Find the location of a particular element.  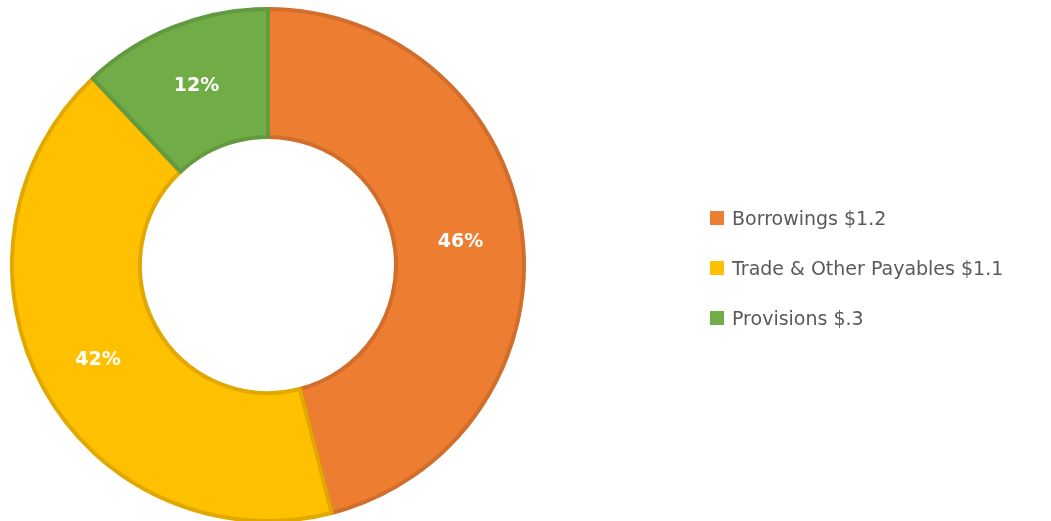

data-label: 46% is located at coordinates (460, 240).